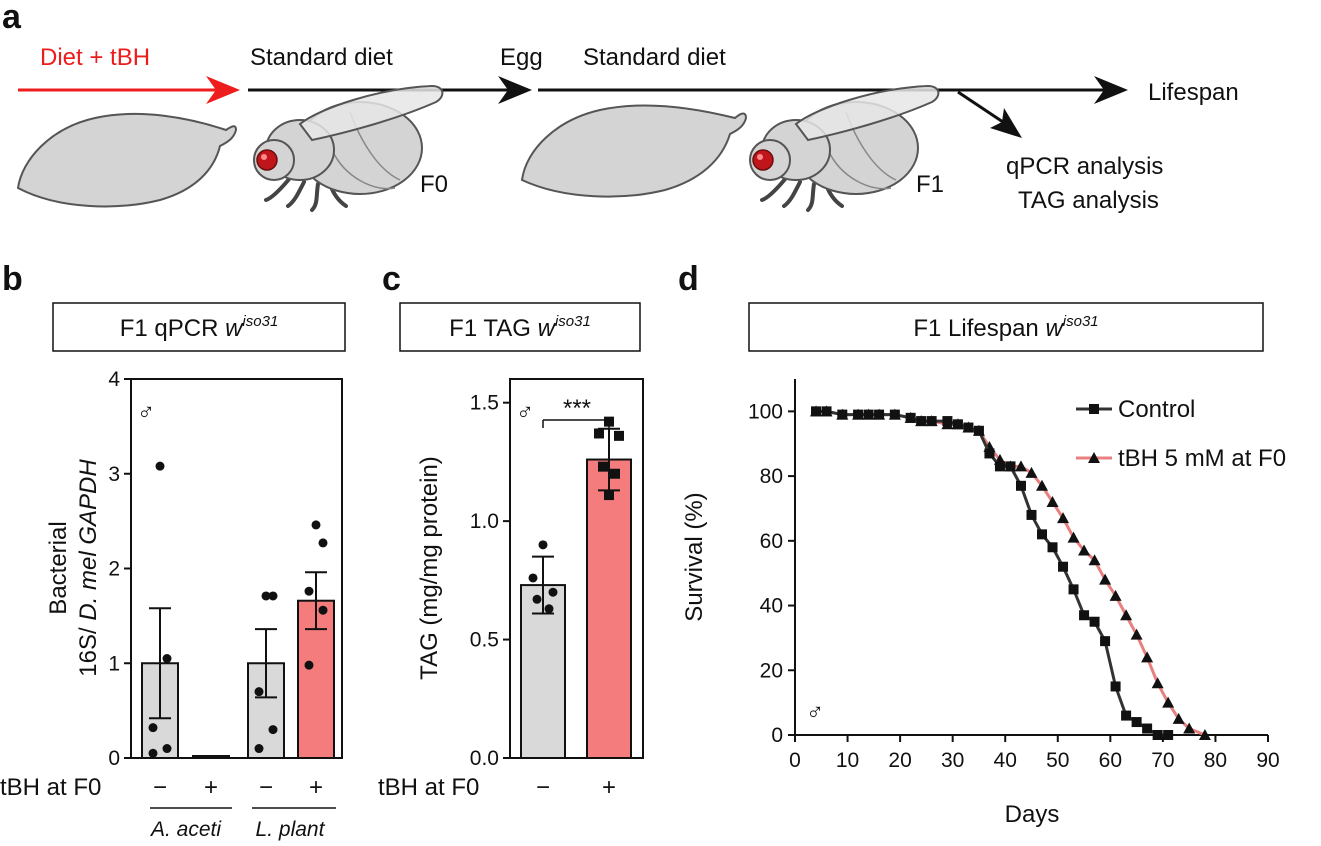 The width and height of the screenshot is (1321, 846). I want to click on panel-d-title-box, so click(1006, 327).